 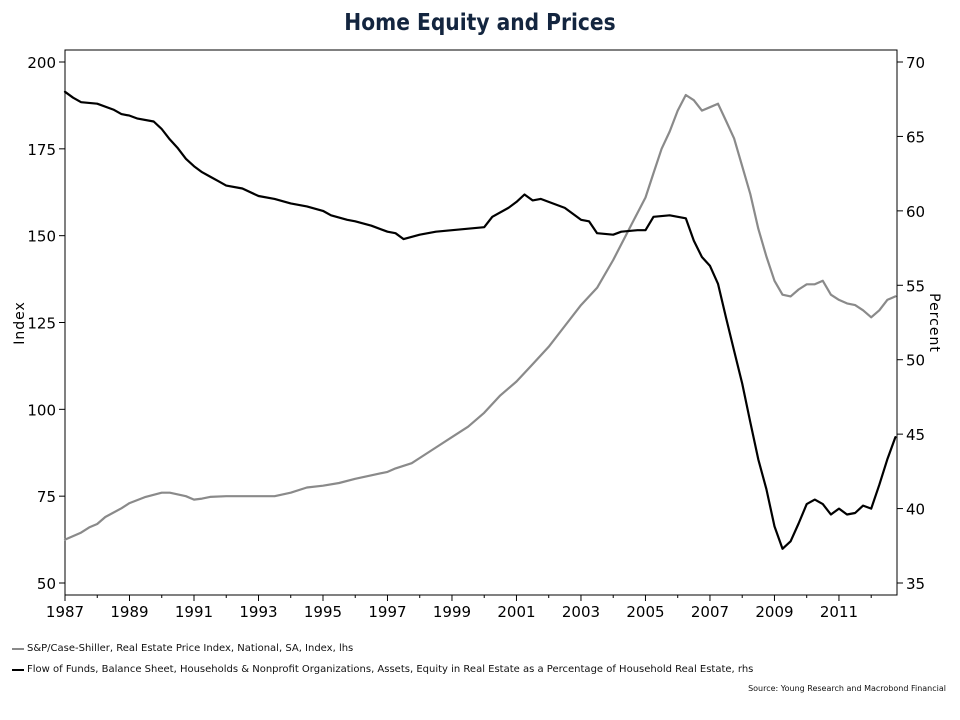 I want to click on y-right-tick-label: 50, so click(x=915, y=361).